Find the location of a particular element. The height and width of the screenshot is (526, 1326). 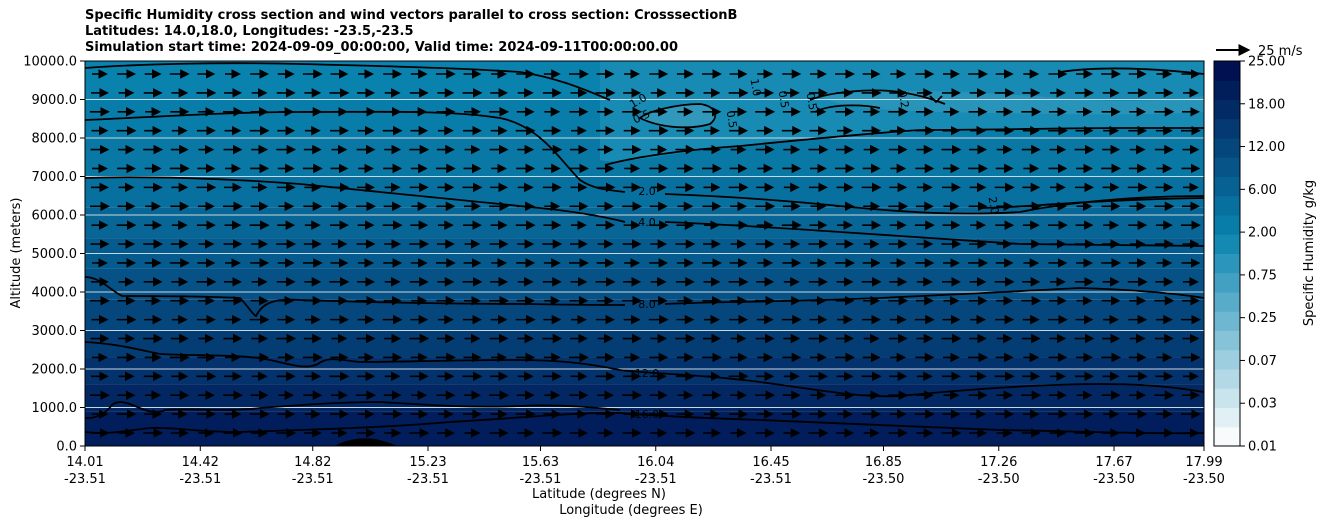

colorbar-tick-label: 0.25 is located at coordinates (1262, 318).